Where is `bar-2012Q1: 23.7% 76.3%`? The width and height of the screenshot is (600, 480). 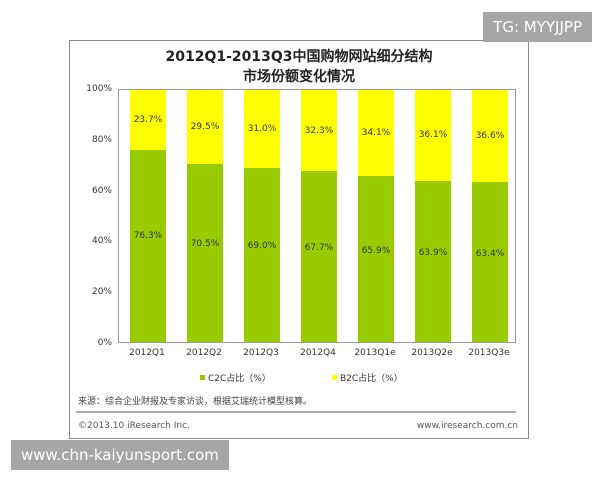
bar-2012Q1: 23.7% 76.3% is located at coordinates (148, 216).